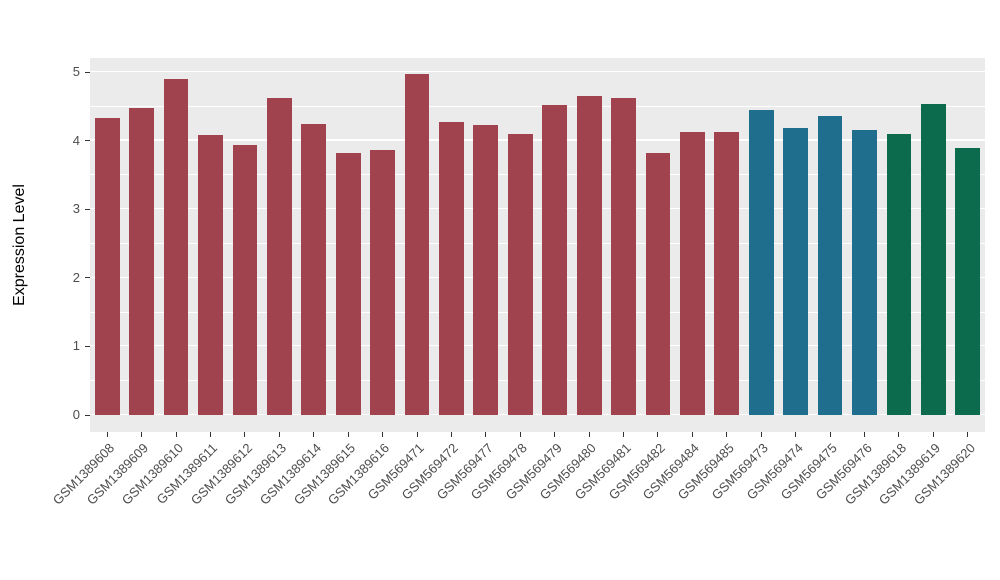  Describe the element at coordinates (76, 140) in the screenshot. I see `y-tick-label: 4` at that location.